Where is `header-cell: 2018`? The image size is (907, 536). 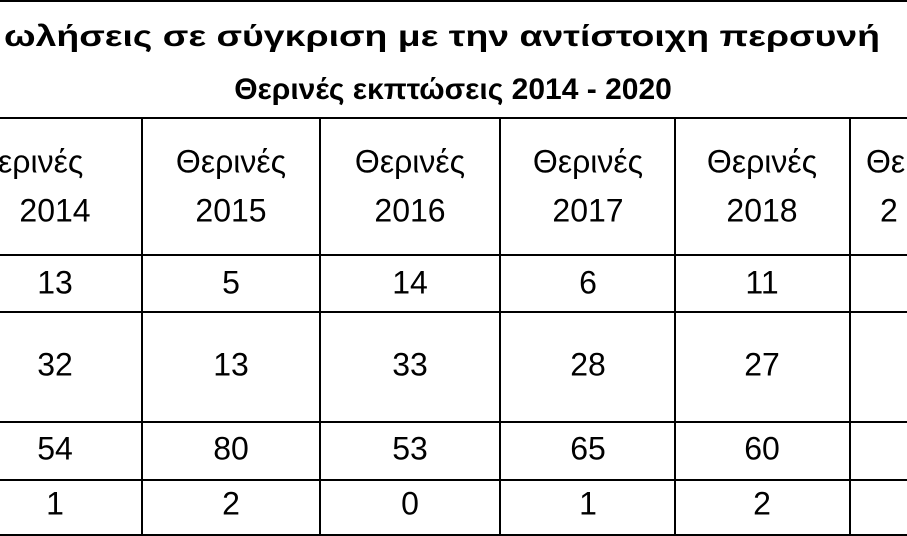
header-cell: 2018 is located at coordinates (761, 210).